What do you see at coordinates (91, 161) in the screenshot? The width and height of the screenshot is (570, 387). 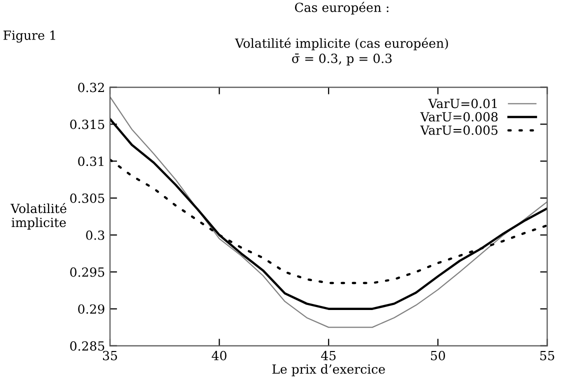 I see `y-tick-label: 0.31` at bounding box center [91, 161].